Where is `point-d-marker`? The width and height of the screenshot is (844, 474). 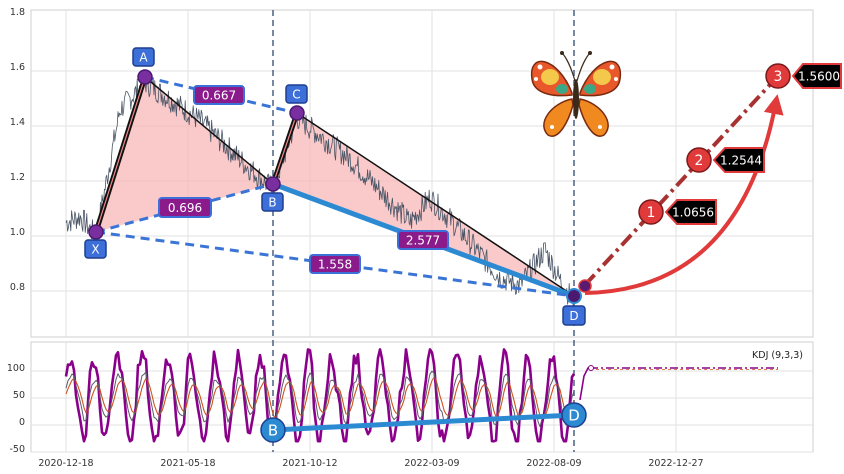 point-d-marker is located at coordinates (574, 296).